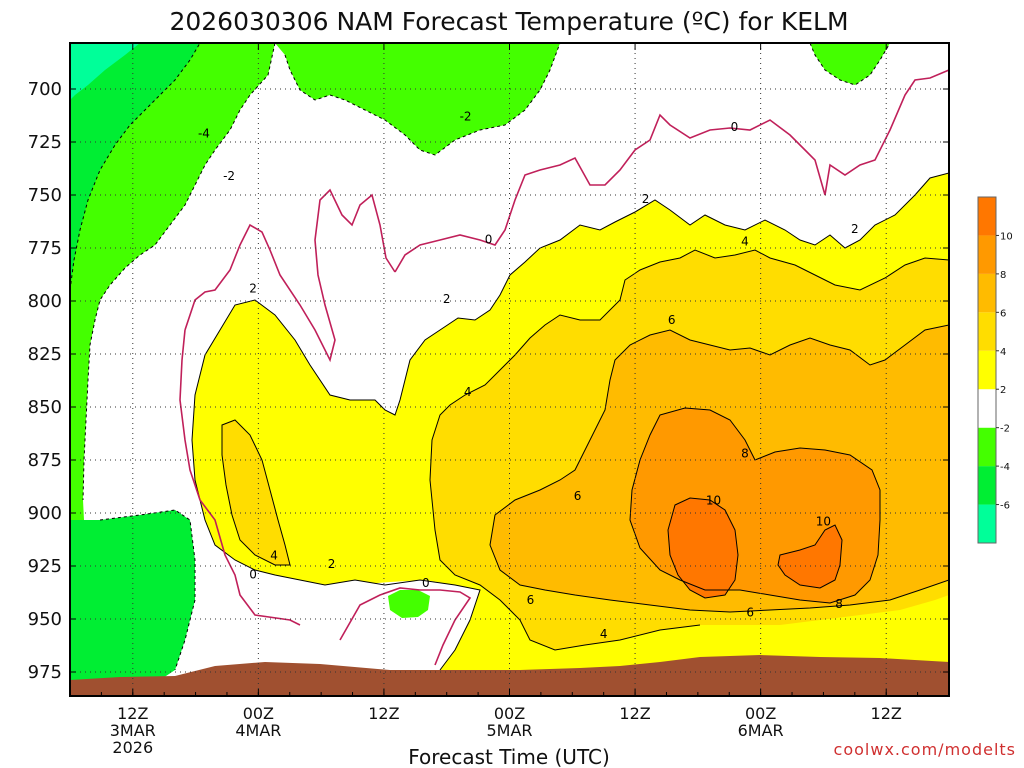 This screenshot has width=1024, height=768. Describe the element at coordinates (1003, 275) in the screenshot. I see `colorbar-label: 8` at that location.